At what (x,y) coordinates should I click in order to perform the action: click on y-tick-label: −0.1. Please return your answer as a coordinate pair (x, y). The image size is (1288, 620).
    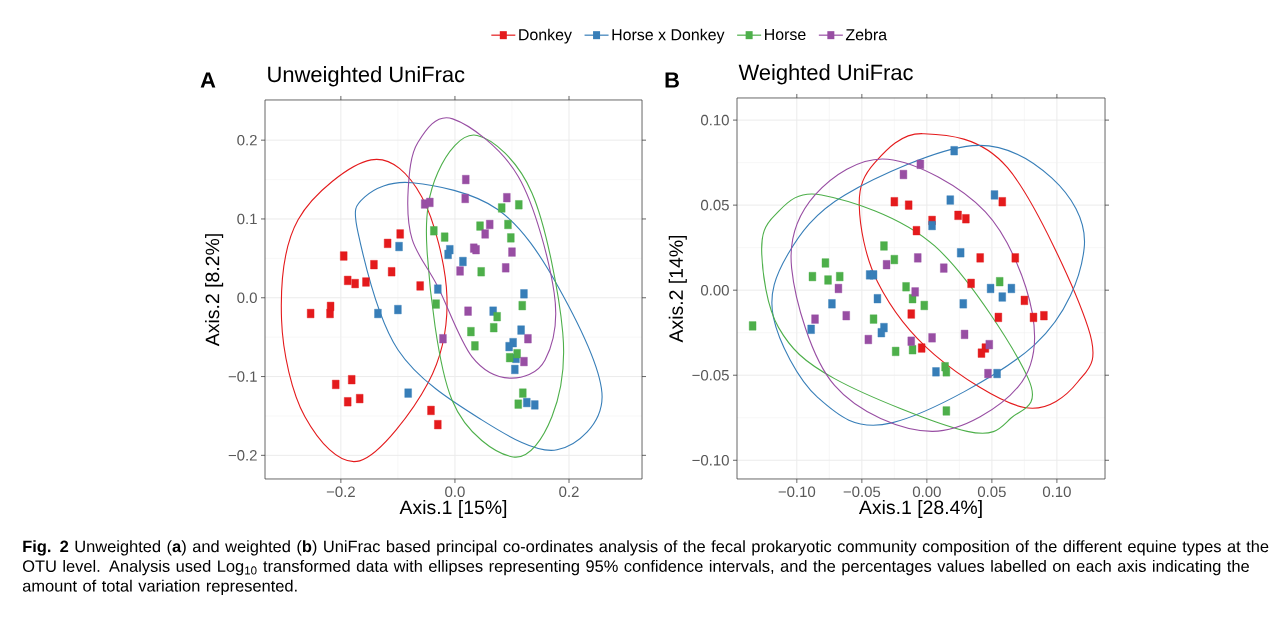
    Looking at the image, I should click on (242, 376).